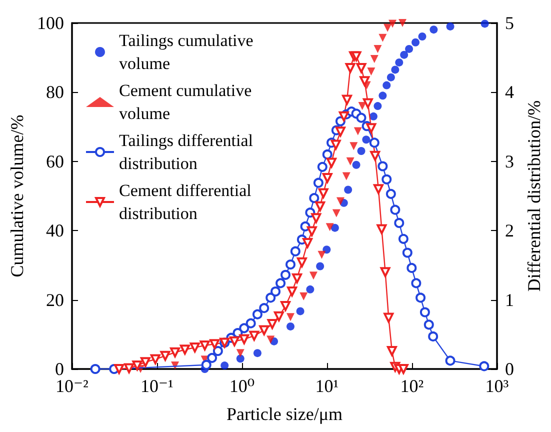  I want to click on x-tick-label: 10⁻², so click(72, 386).